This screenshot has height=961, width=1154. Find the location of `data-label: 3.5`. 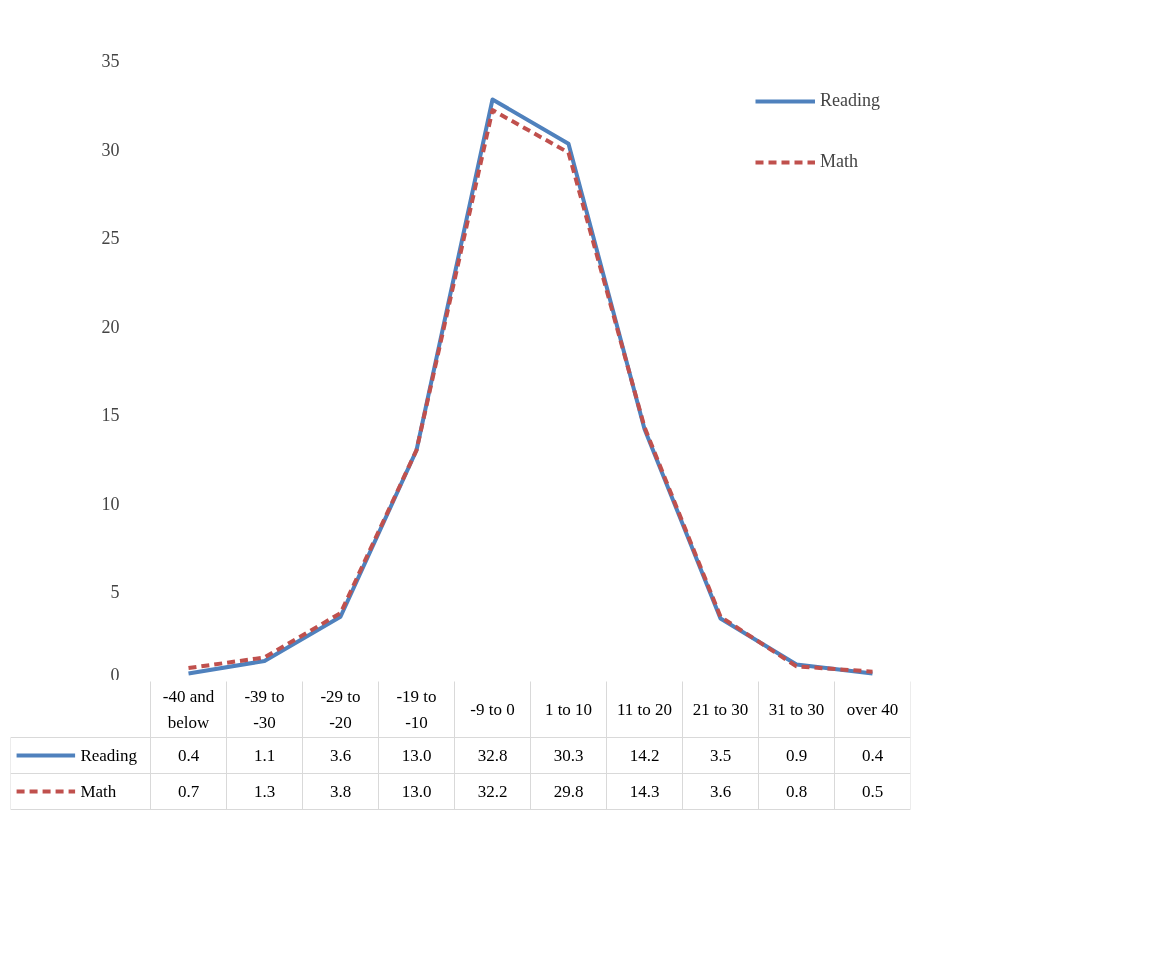

data-label: 3.5 is located at coordinates (720, 755).